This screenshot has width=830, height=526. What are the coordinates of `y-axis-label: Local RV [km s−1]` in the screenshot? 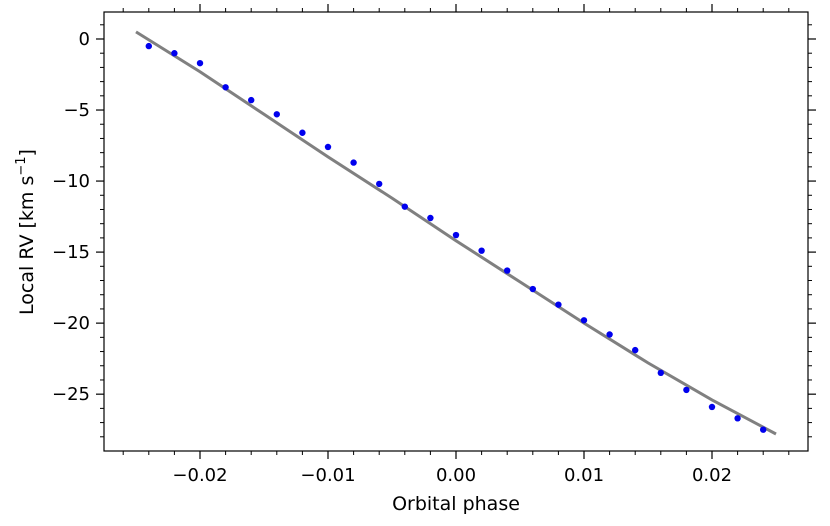 It's located at (26, 232).